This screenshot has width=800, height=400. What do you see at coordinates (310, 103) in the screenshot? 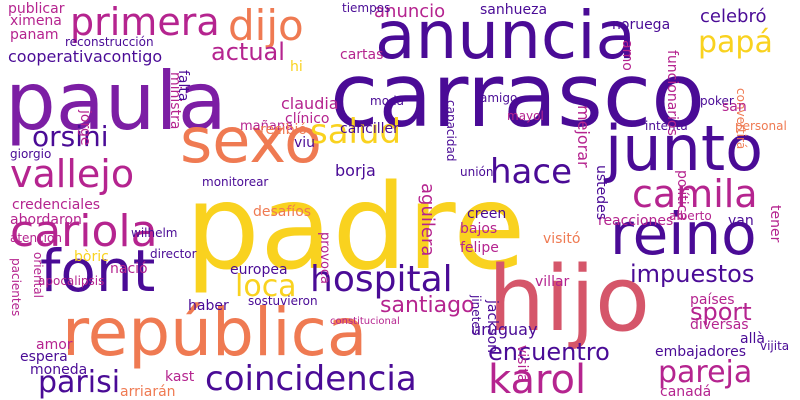
I see `cloud-word-claudia: claudia` at bounding box center [310, 103].